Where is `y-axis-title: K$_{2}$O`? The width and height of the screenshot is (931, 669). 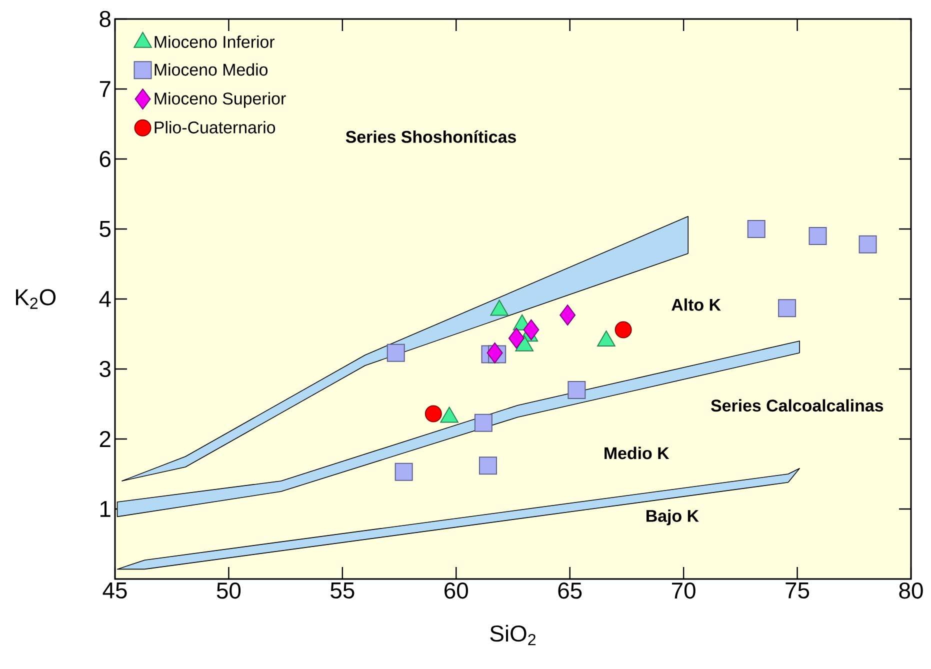
y-axis-title: K$_{2}$O is located at coordinates (36, 299).